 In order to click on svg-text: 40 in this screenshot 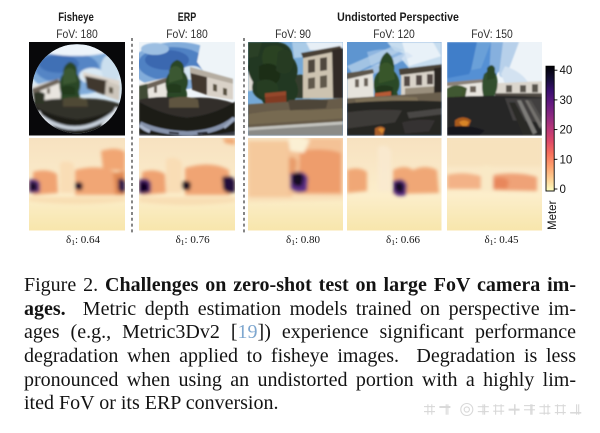, I will do `click(566, 71)`.